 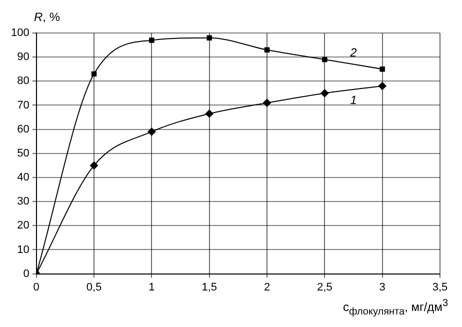 I want to click on y-tick-label: 90, so click(x=23, y=57).